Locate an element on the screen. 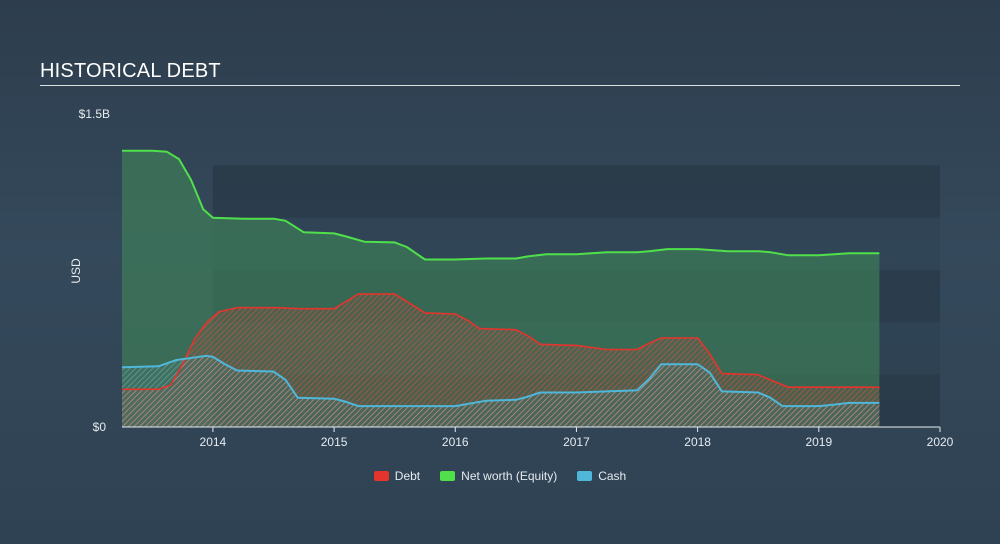  x-tick-label-2015: 2015 is located at coordinates (334, 442).